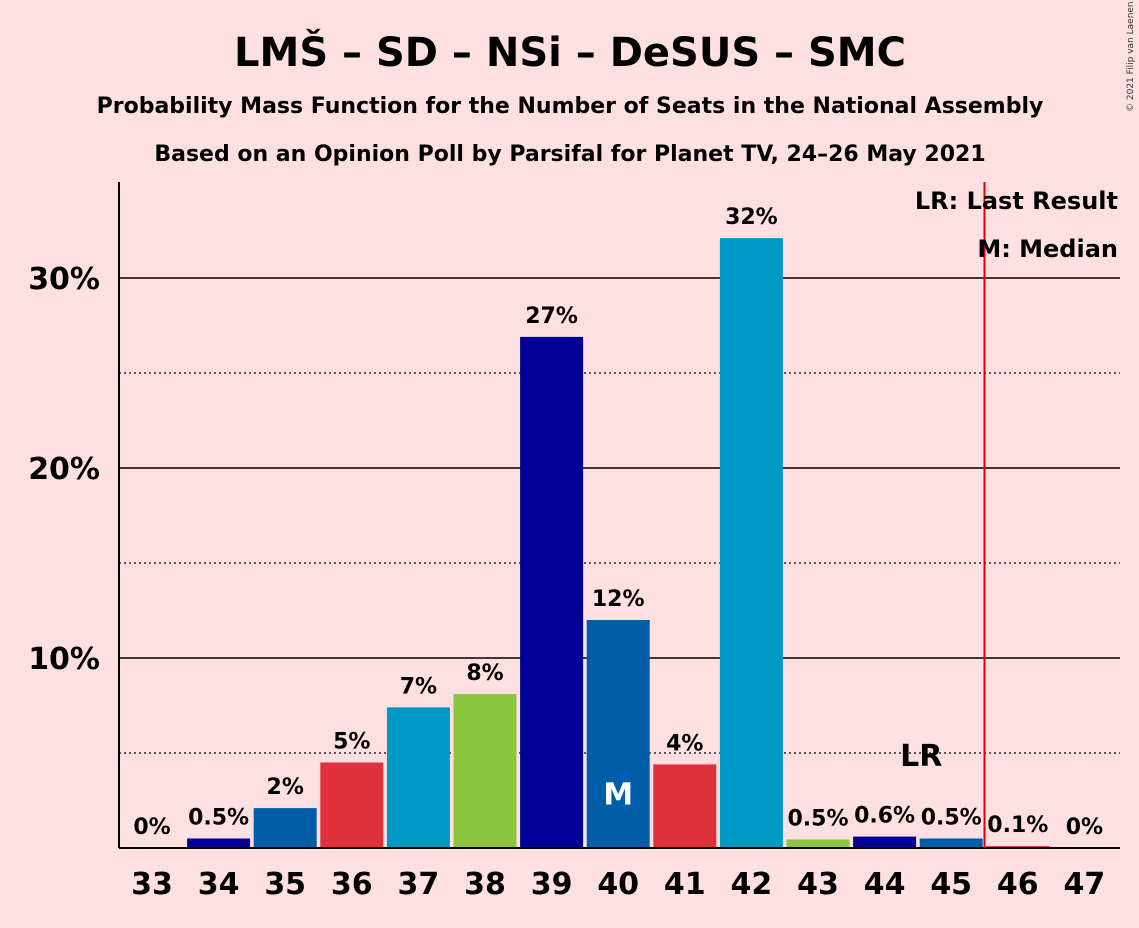  I want to click on y-tick-label: 10%, so click(64, 659).